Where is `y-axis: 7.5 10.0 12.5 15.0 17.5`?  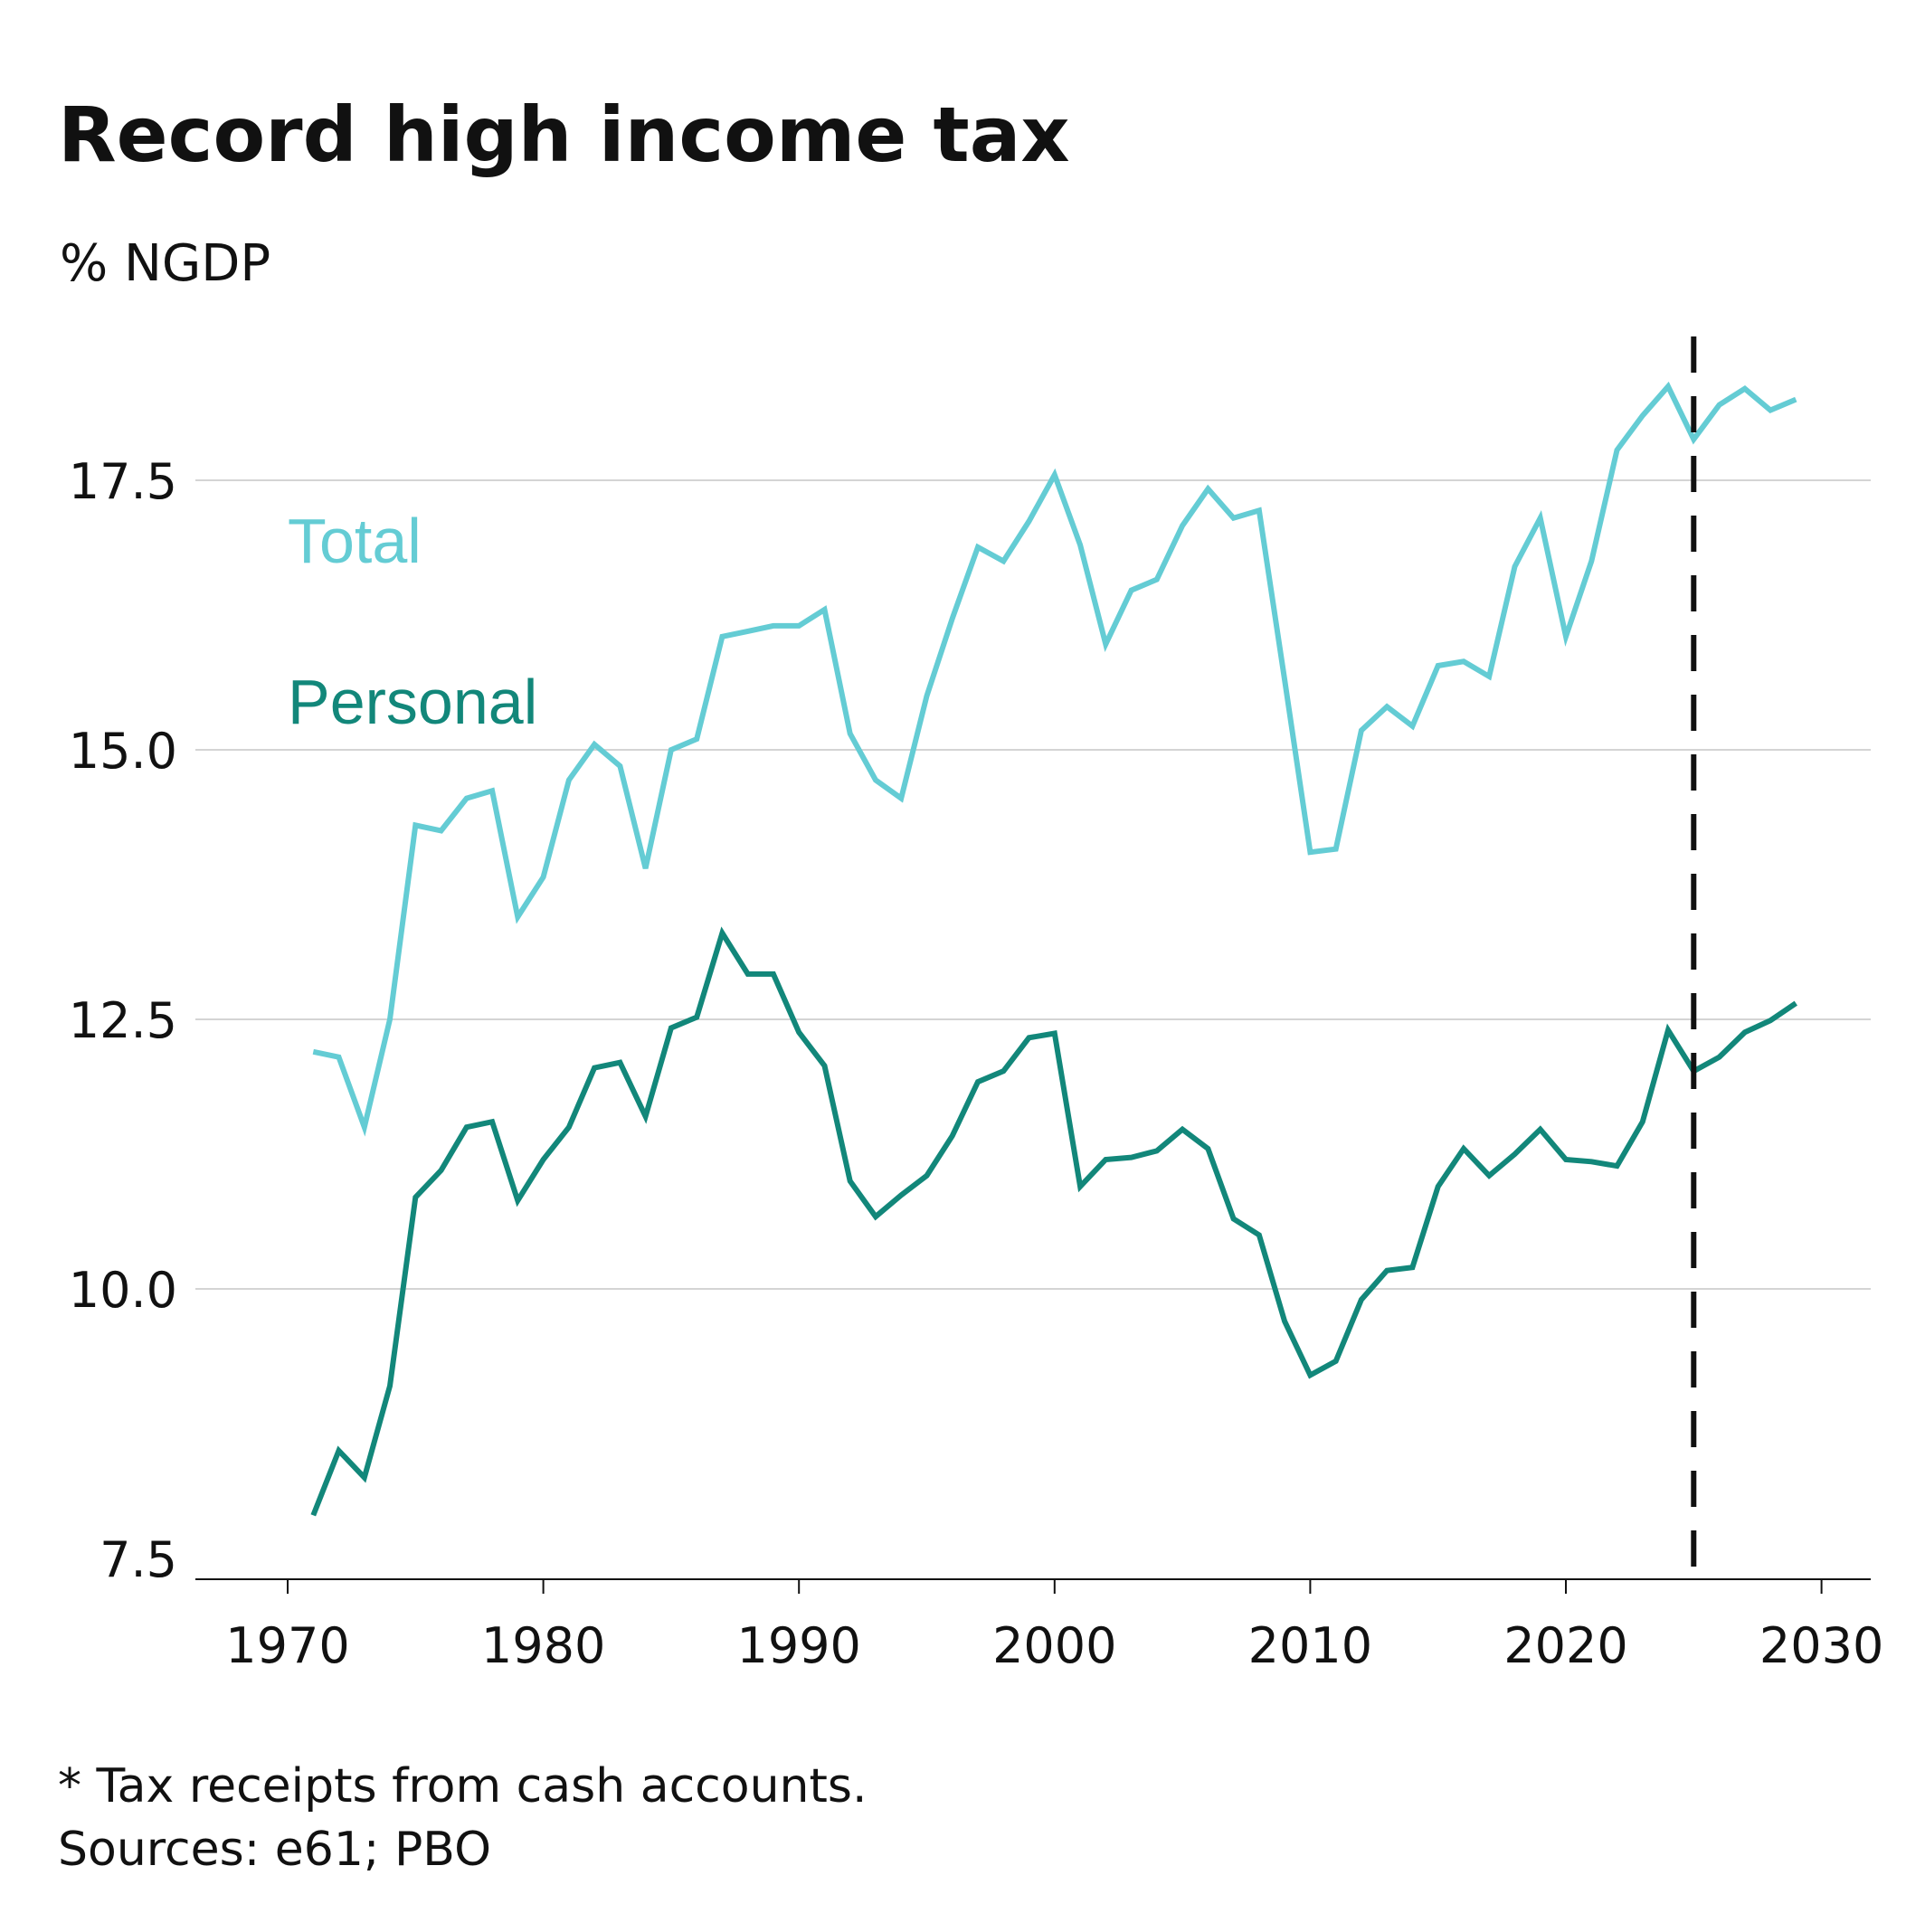 y-axis: 7.5 10.0 12.5 15.0 17.5 is located at coordinates (123, 1021).